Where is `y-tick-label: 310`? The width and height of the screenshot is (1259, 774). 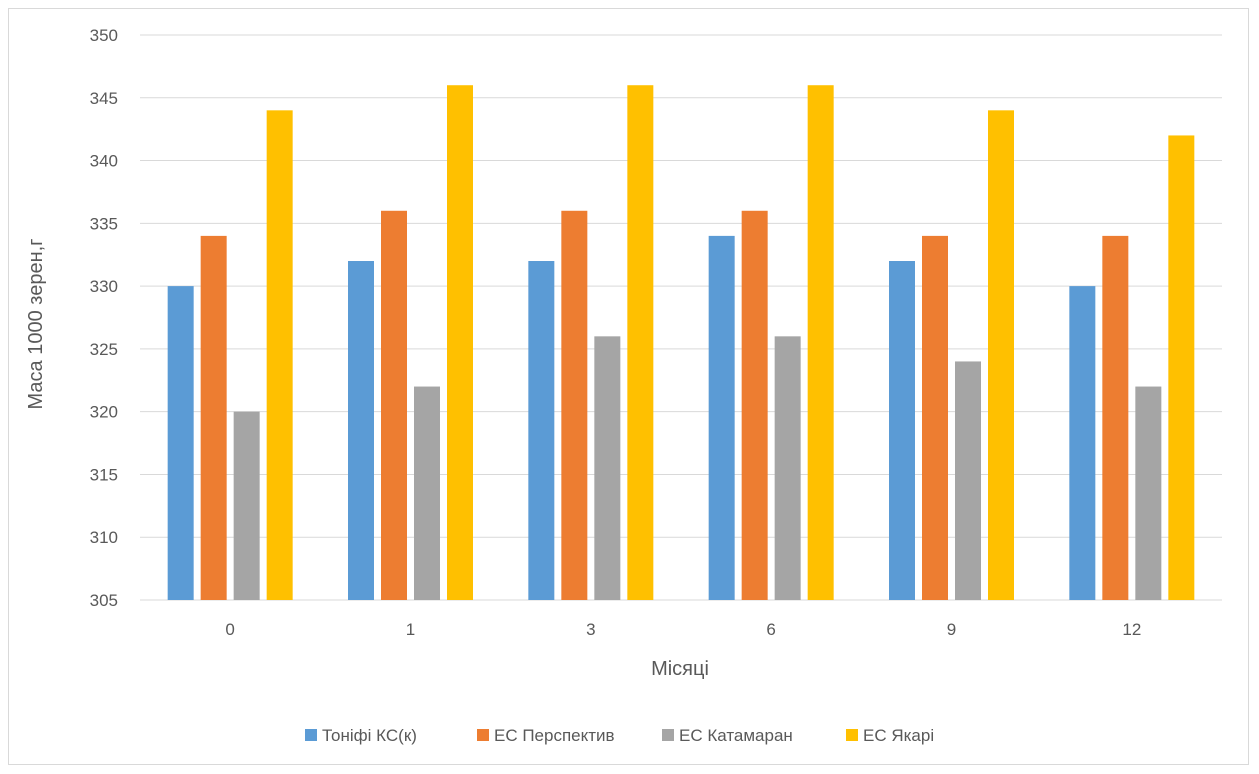
y-tick-label: 310 is located at coordinates (104, 537).